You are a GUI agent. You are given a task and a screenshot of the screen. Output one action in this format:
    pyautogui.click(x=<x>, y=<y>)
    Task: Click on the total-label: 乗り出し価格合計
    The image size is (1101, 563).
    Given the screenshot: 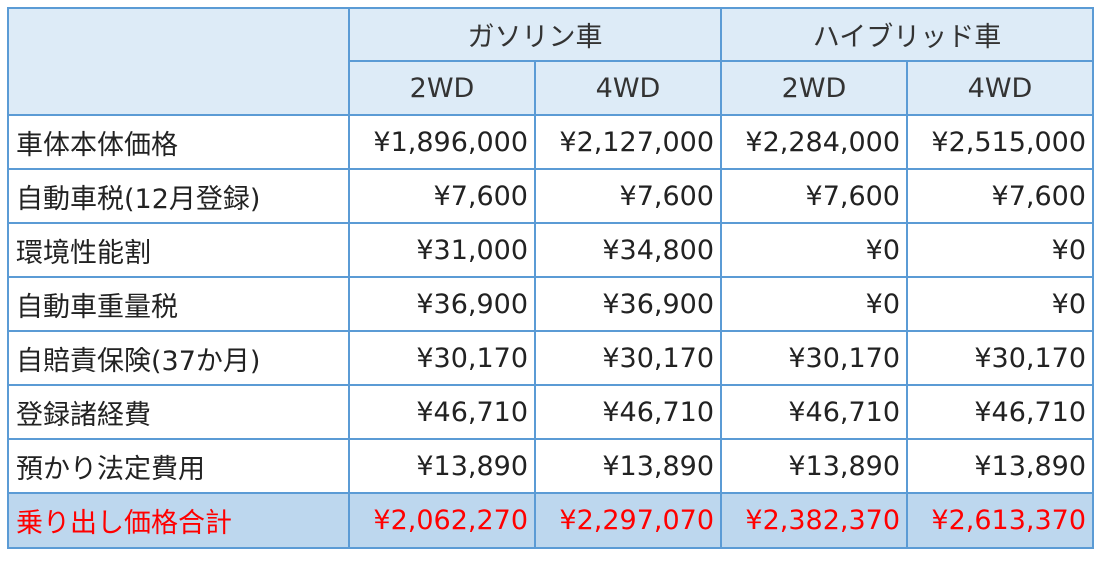 What is the action you would take?
    pyautogui.click(x=178, y=520)
    